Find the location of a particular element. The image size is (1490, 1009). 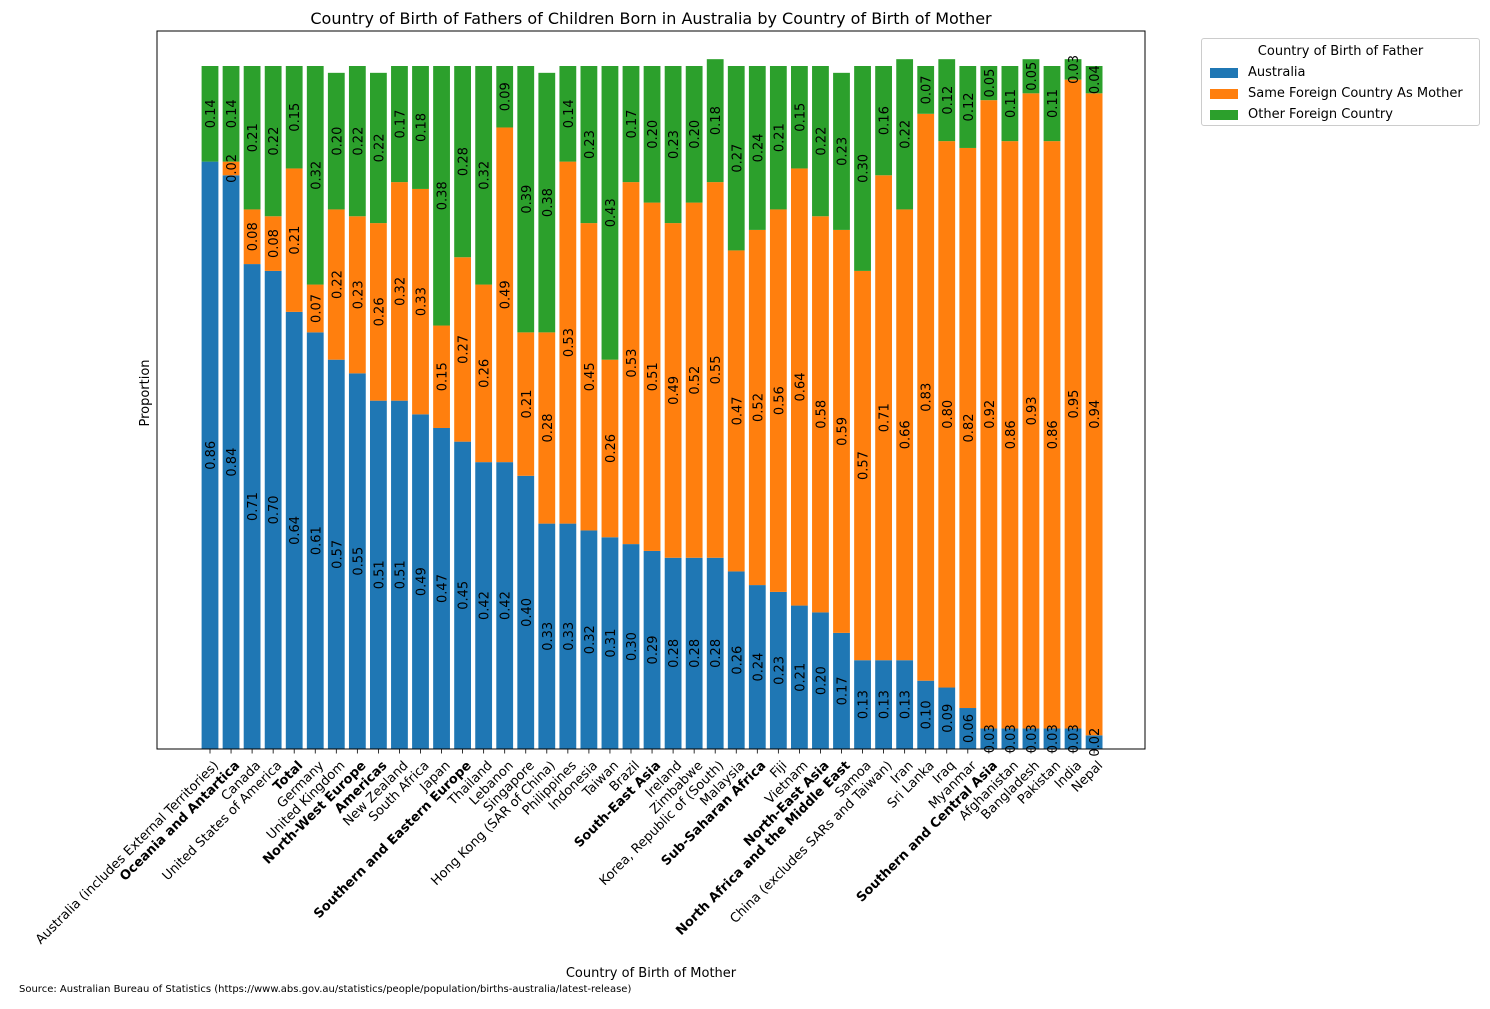

value-label-australia-canada: 0.71 is located at coordinates (253, 506).